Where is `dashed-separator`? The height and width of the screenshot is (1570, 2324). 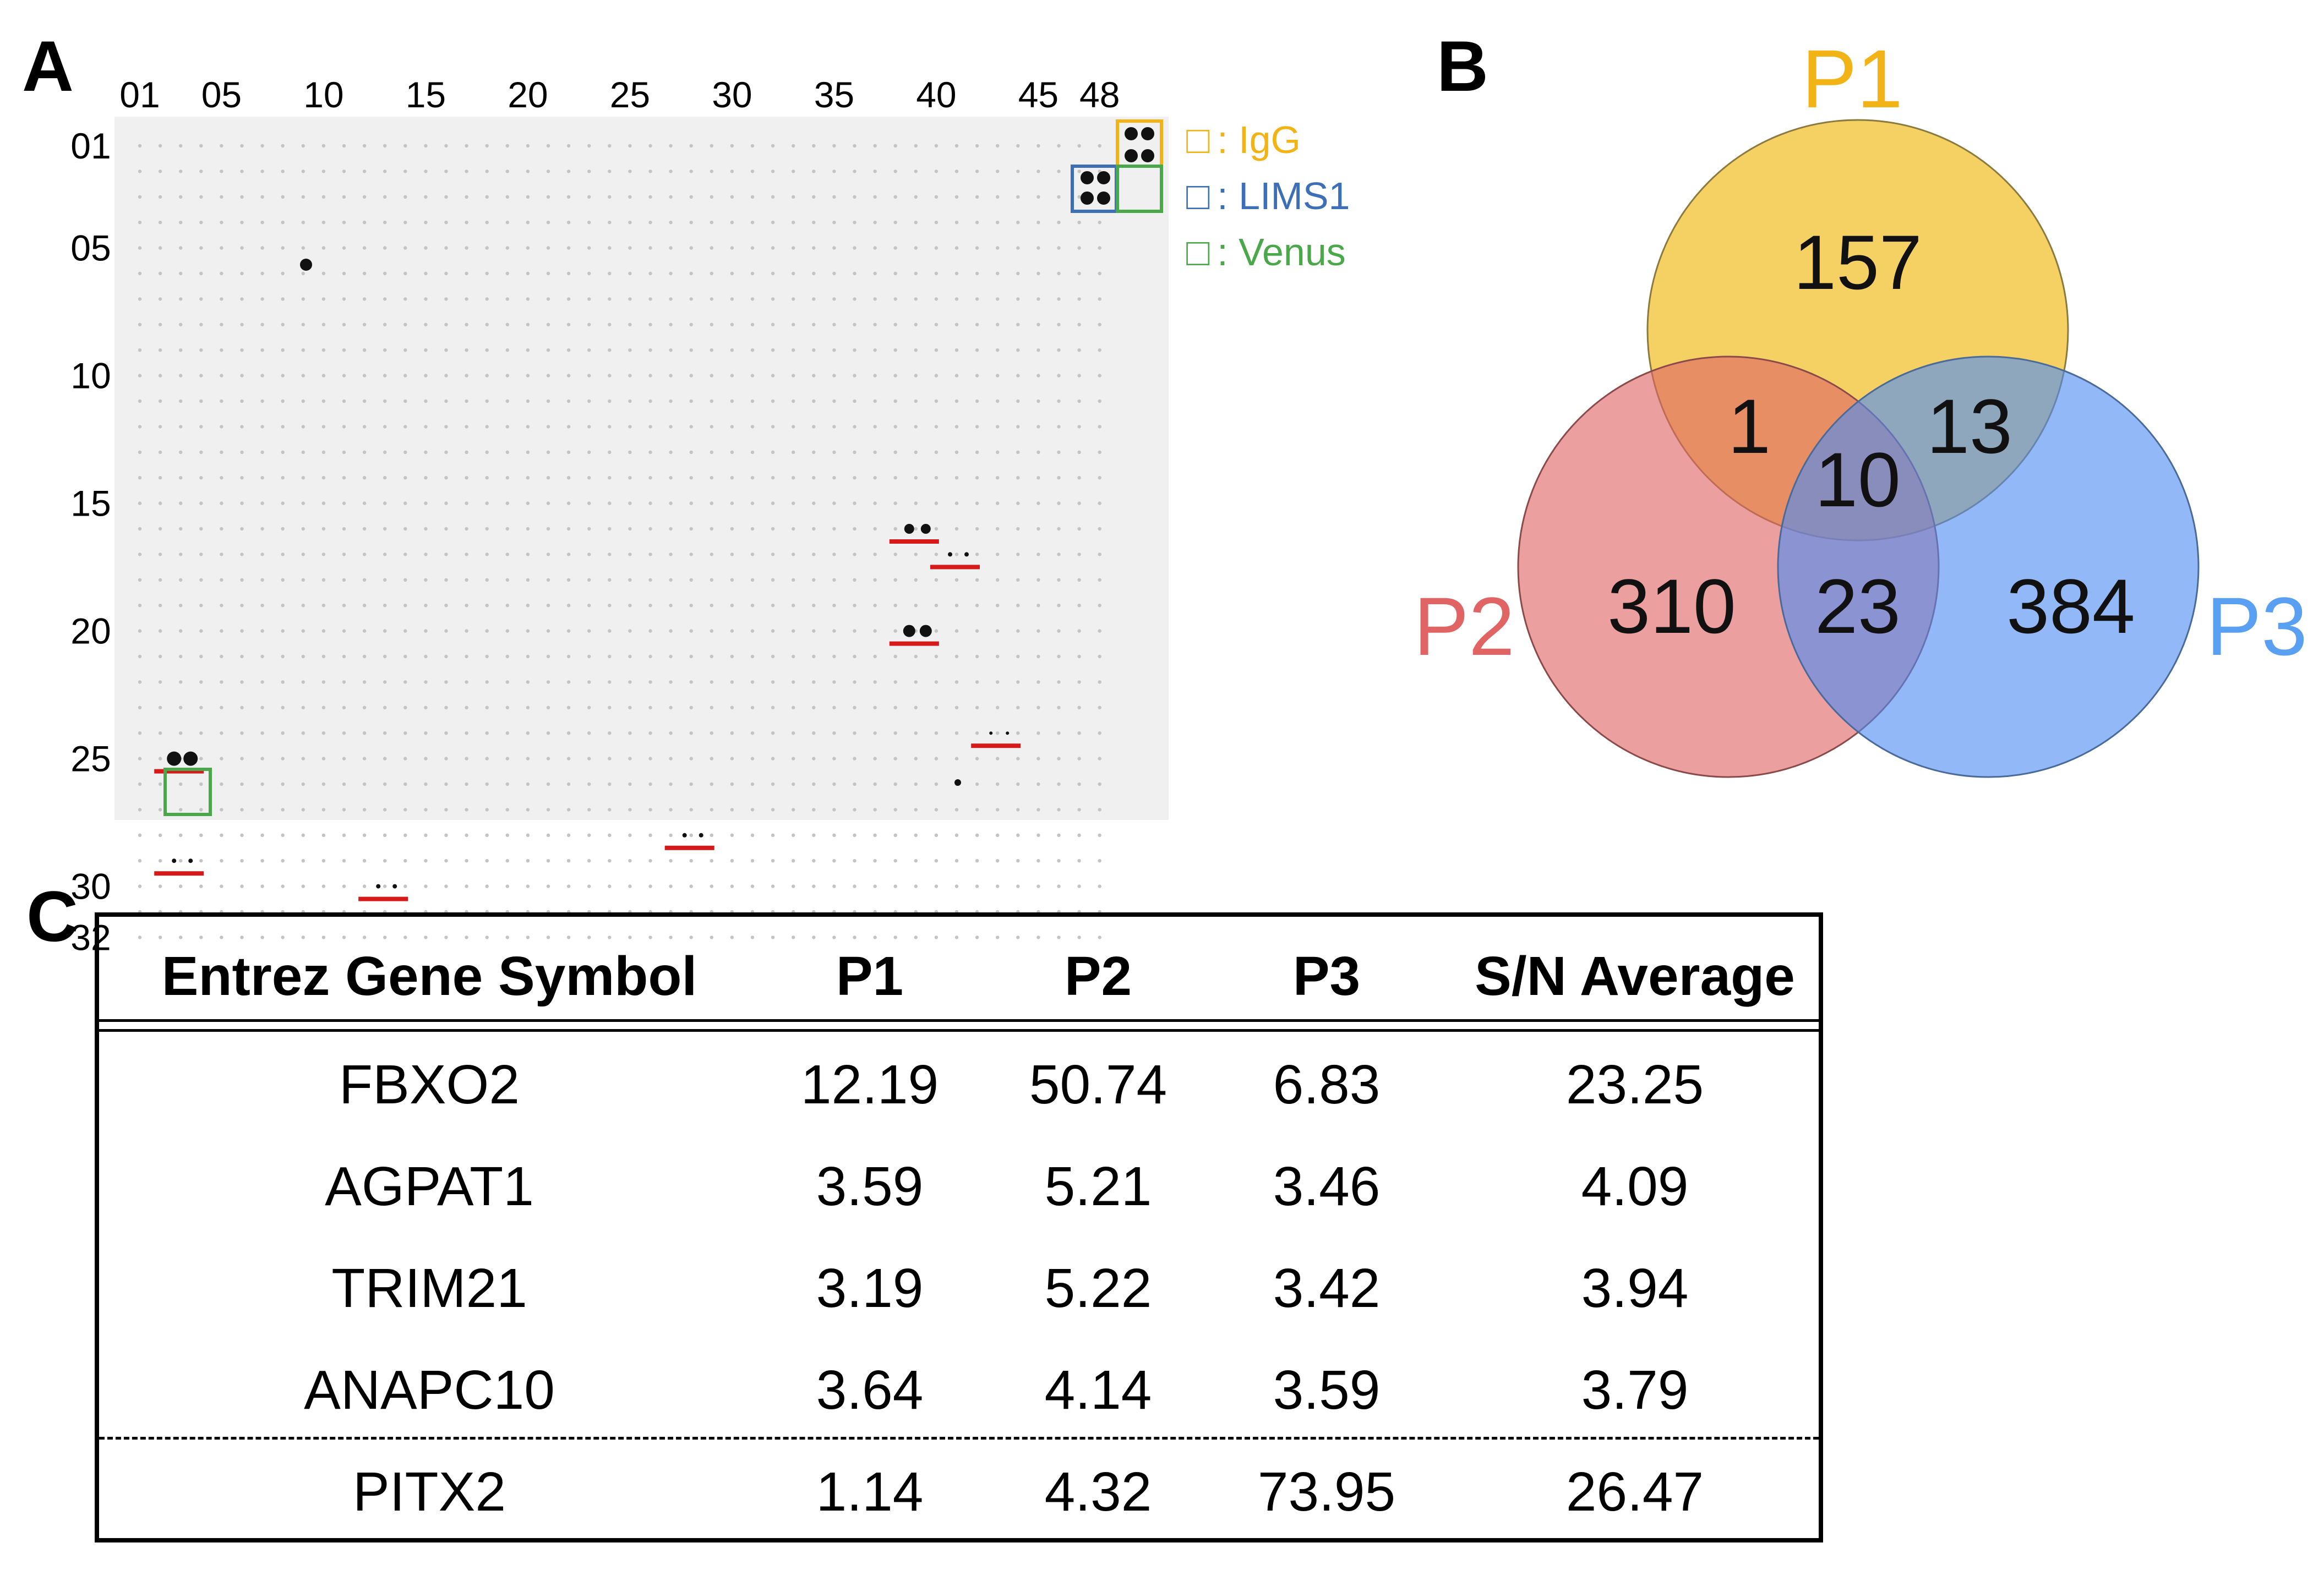
dashed-separator is located at coordinates (959, 1438).